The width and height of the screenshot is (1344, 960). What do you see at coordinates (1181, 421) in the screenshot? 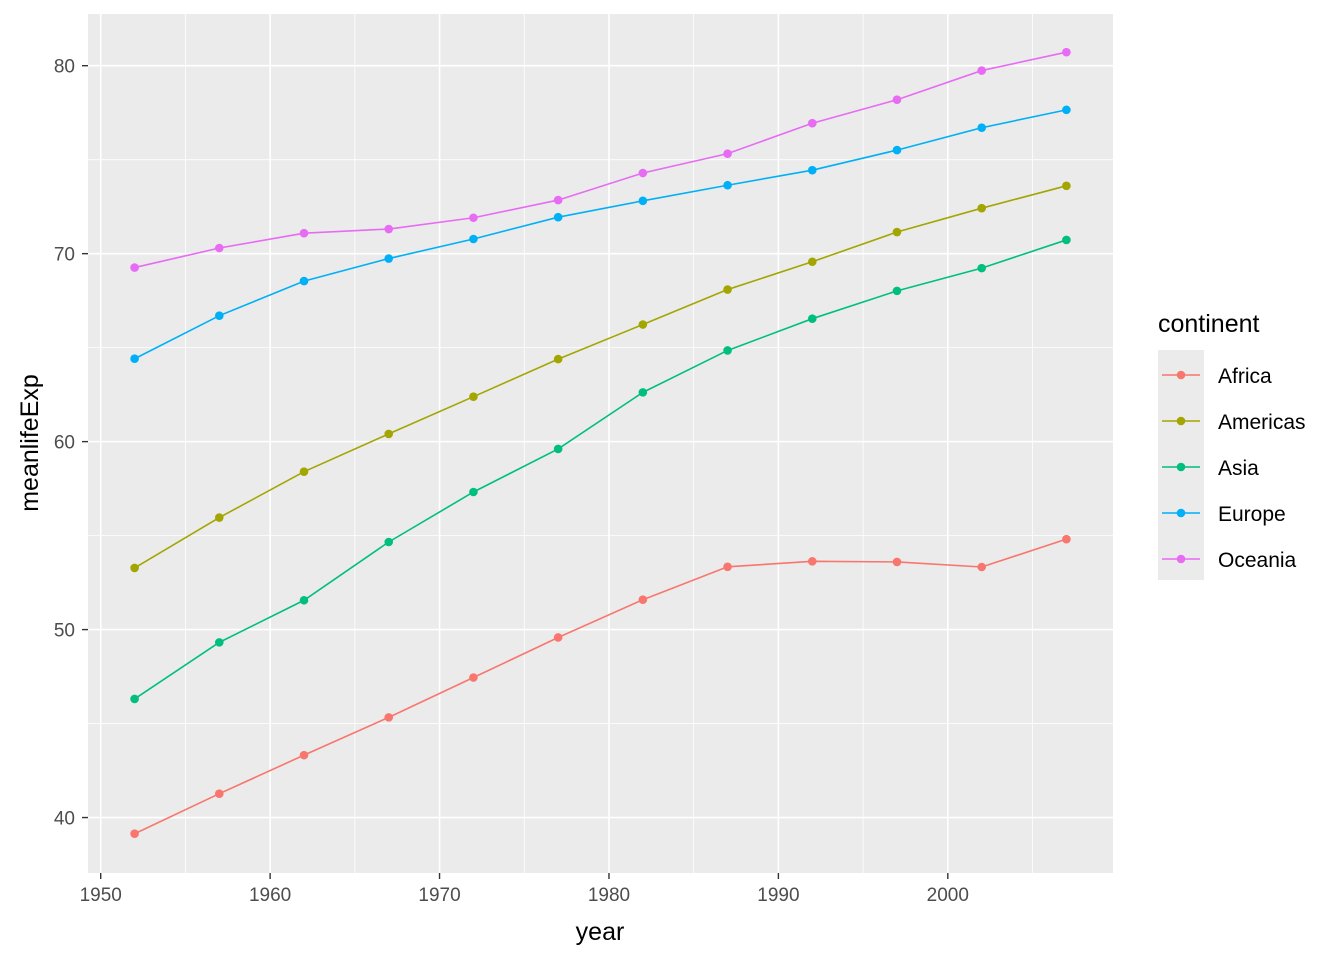
I see `legend-key-point-americas` at bounding box center [1181, 421].